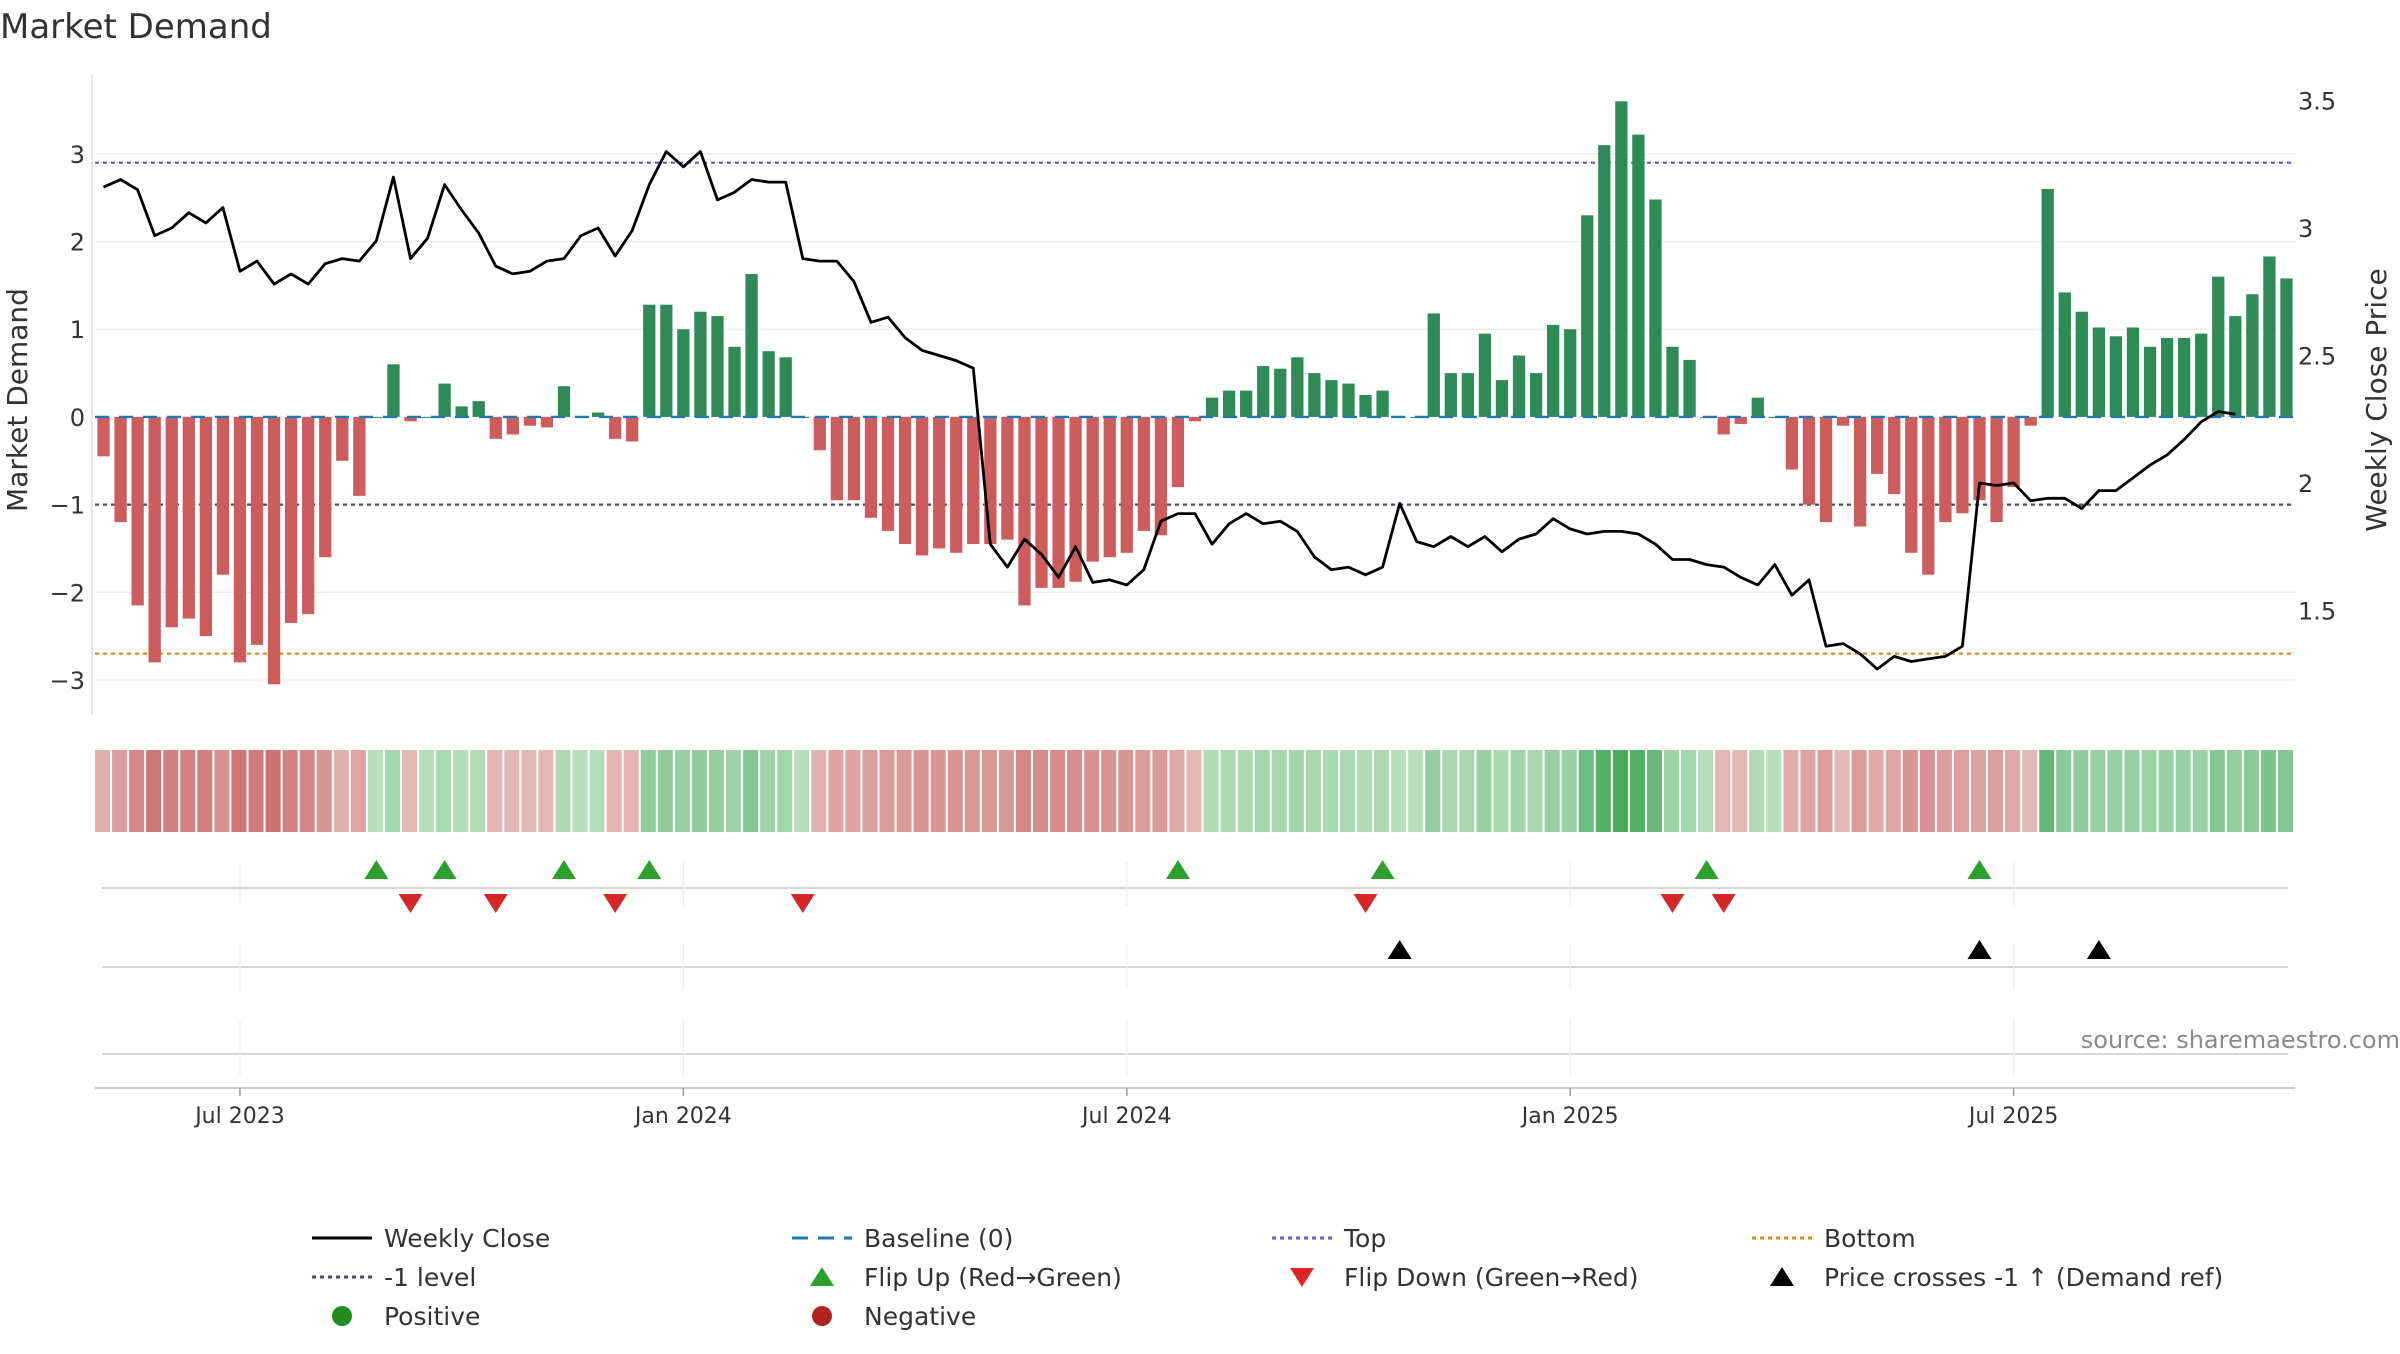  Describe the element at coordinates (2240, 1040) in the screenshot. I see `source-note: source: sharemaestro.com` at that location.